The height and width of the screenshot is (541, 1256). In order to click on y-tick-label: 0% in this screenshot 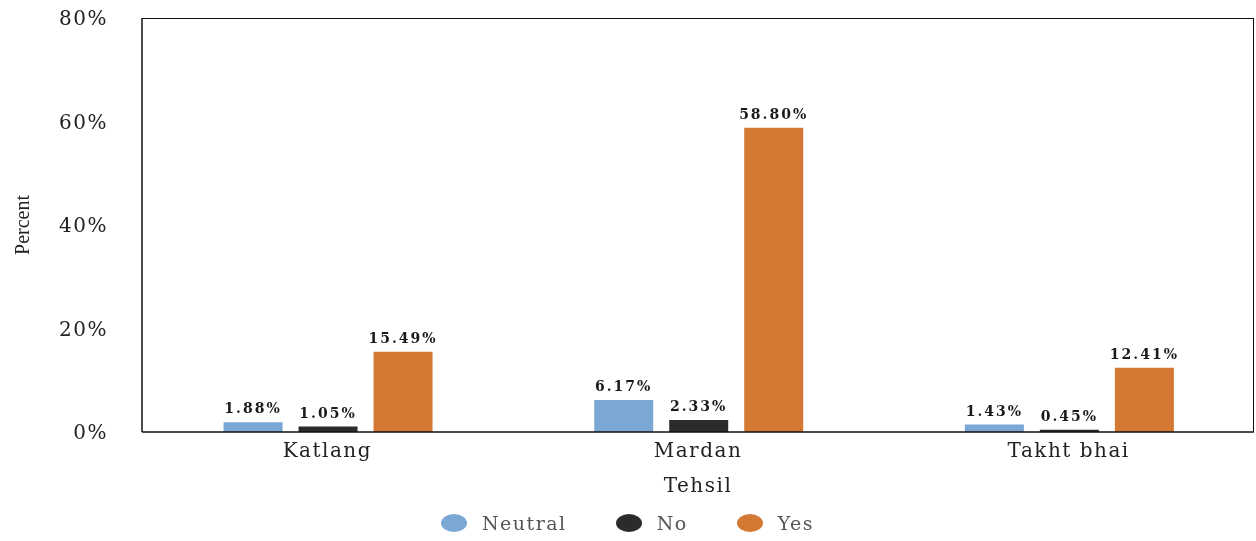, I will do `click(90, 432)`.